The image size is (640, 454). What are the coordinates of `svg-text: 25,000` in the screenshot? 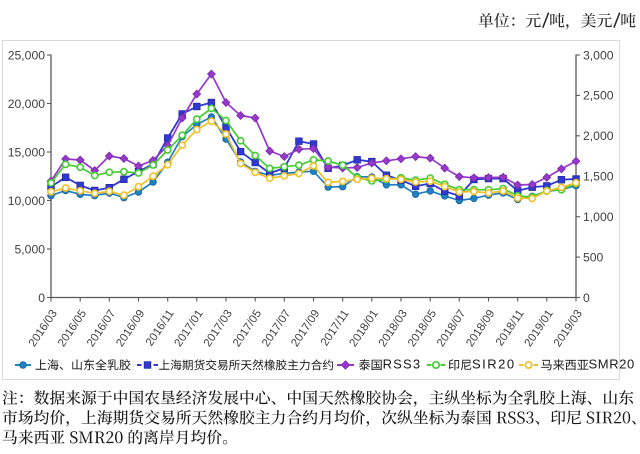 It's located at (26, 55).